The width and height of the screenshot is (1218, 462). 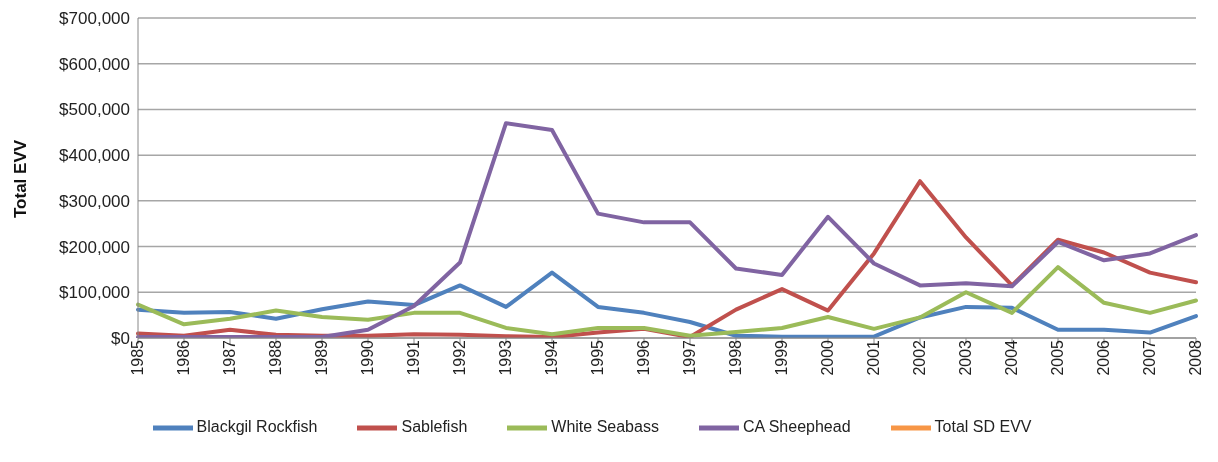 What do you see at coordinates (257, 427) in the screenshot?
I see `legend-label: Blackgil Rockfish` at bounding box center [257, 427].